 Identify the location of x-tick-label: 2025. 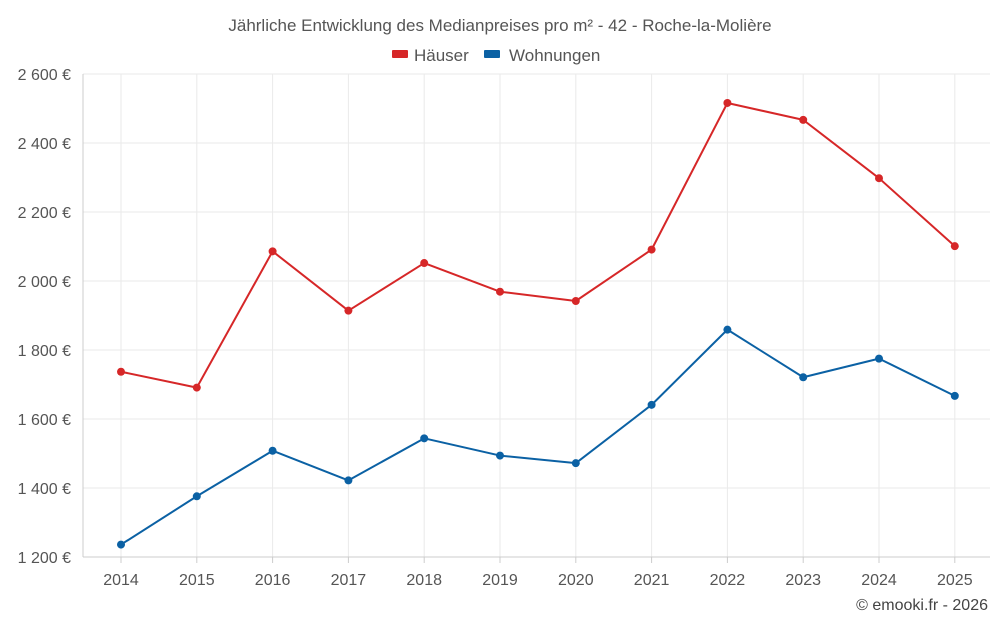
(955, 580).